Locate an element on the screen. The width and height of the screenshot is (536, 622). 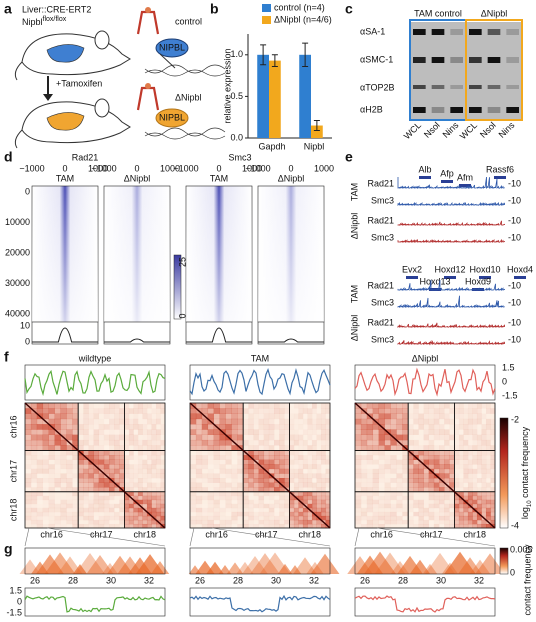
colorbar-tick: 0 is located at coordinates (182, 315).